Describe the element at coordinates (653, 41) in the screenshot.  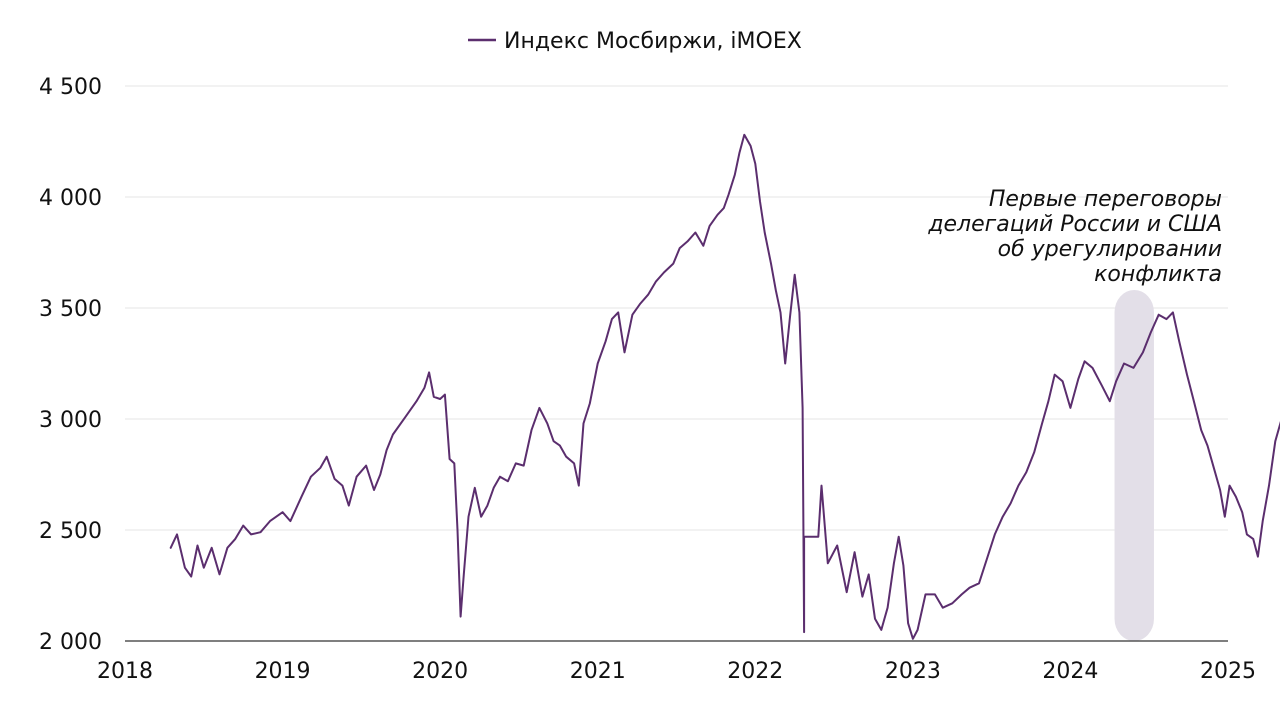
I see `legend-label: Индекс Мосбиржи, iMOEX` at that location.